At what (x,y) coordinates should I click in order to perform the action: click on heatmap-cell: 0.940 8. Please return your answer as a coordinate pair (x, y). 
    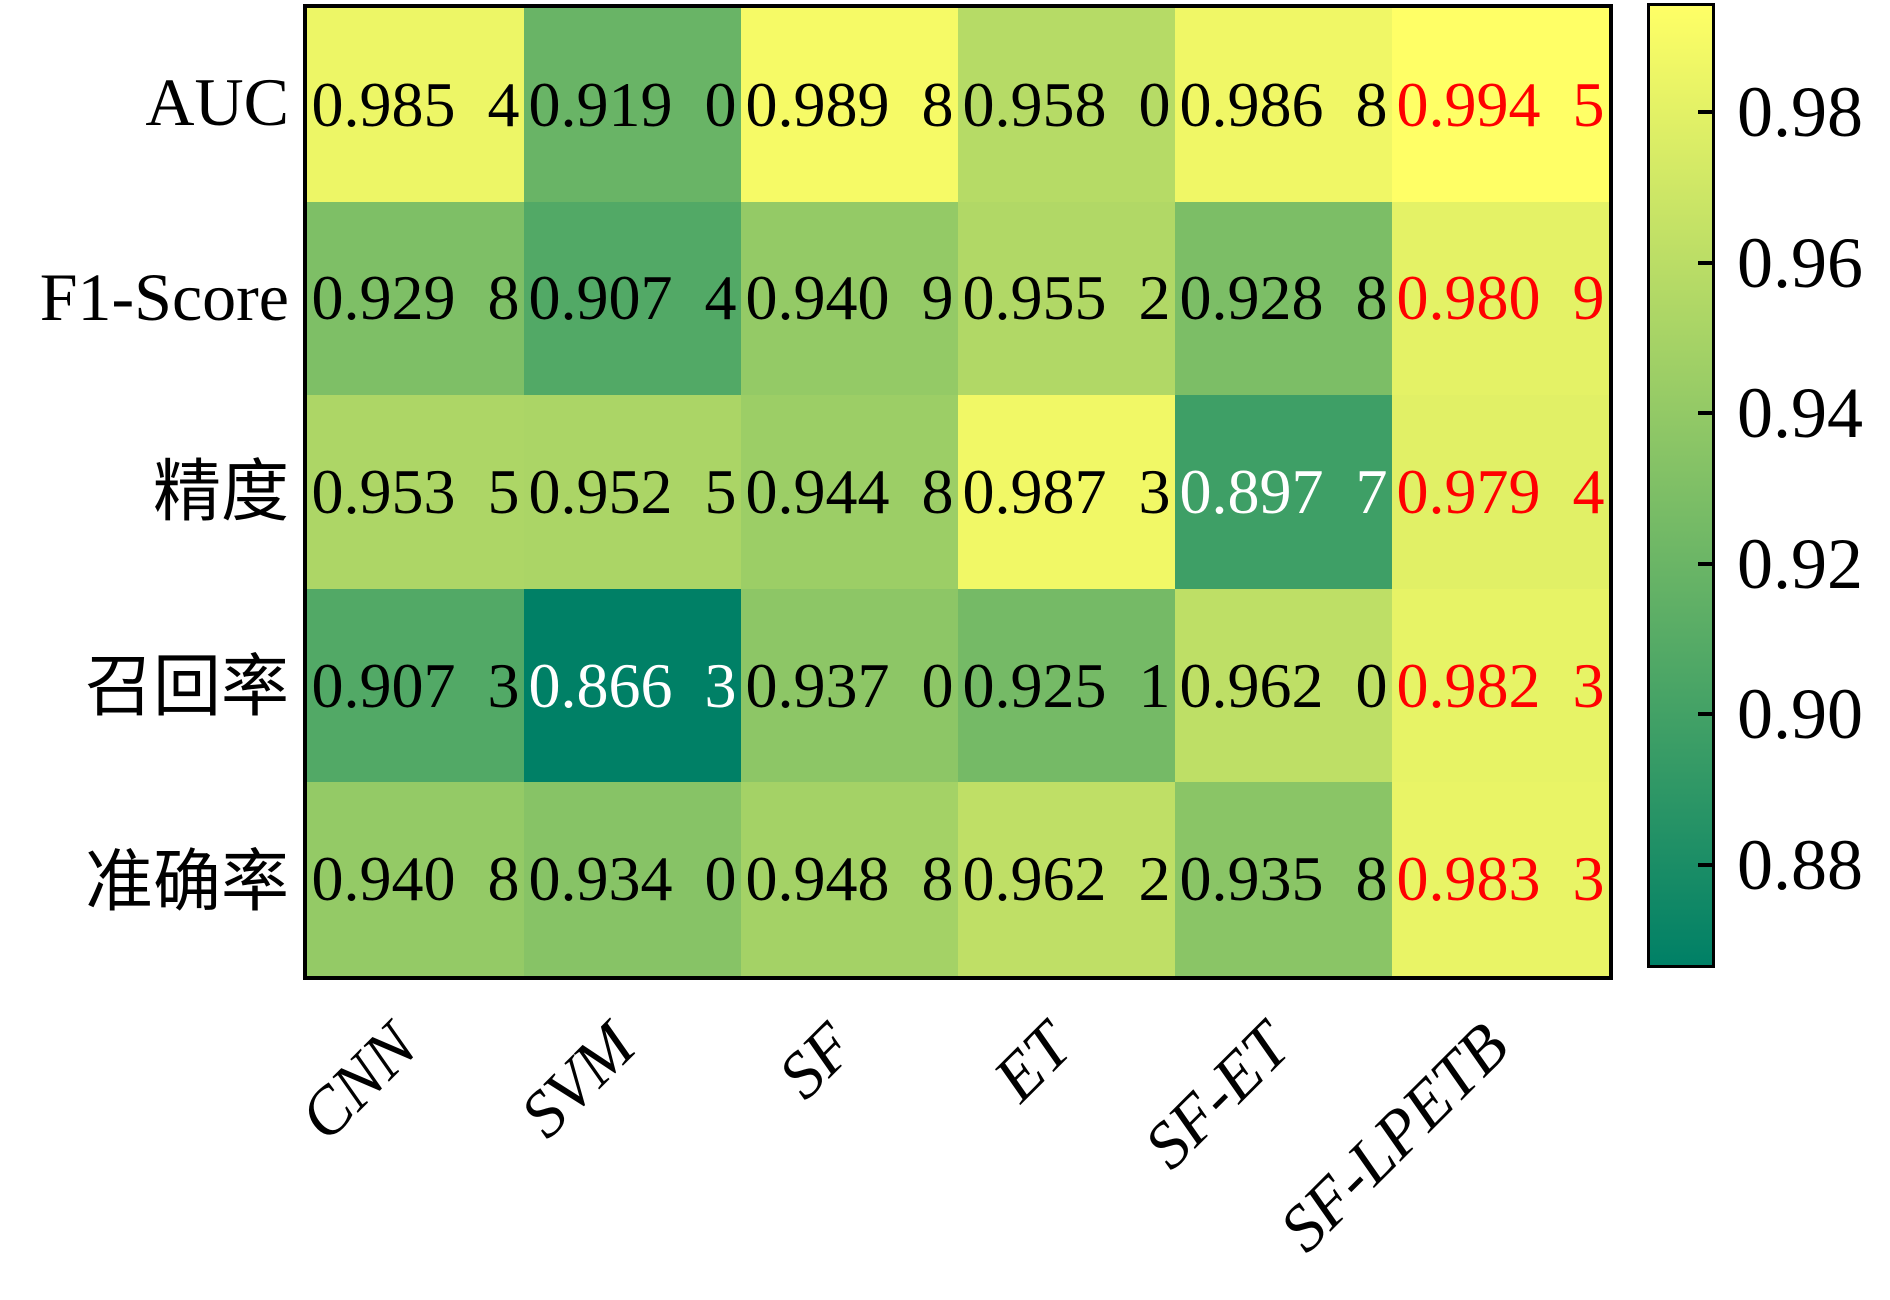
    Looking at the image, I should click on (415, 879).